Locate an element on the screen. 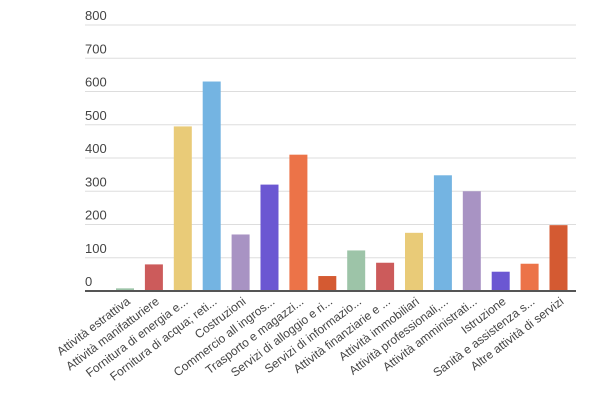 This screenshot has width=600, height=400. y-tick-label: 100 is located at coordinates (96, 248).